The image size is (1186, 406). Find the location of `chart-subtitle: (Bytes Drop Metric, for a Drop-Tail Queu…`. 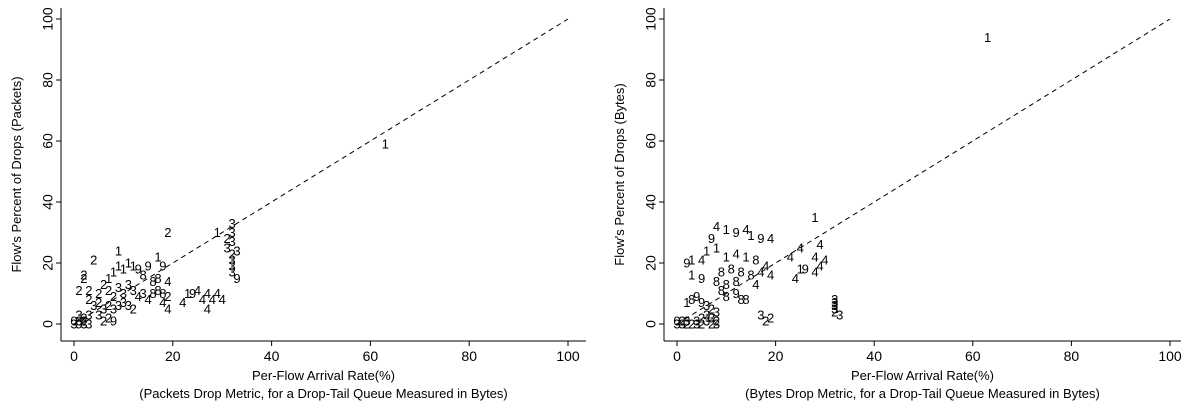

chart-subtitle: (Bytes Drop Metric, for a Drop-Tail Queu… is located at coordinates (922, 393).